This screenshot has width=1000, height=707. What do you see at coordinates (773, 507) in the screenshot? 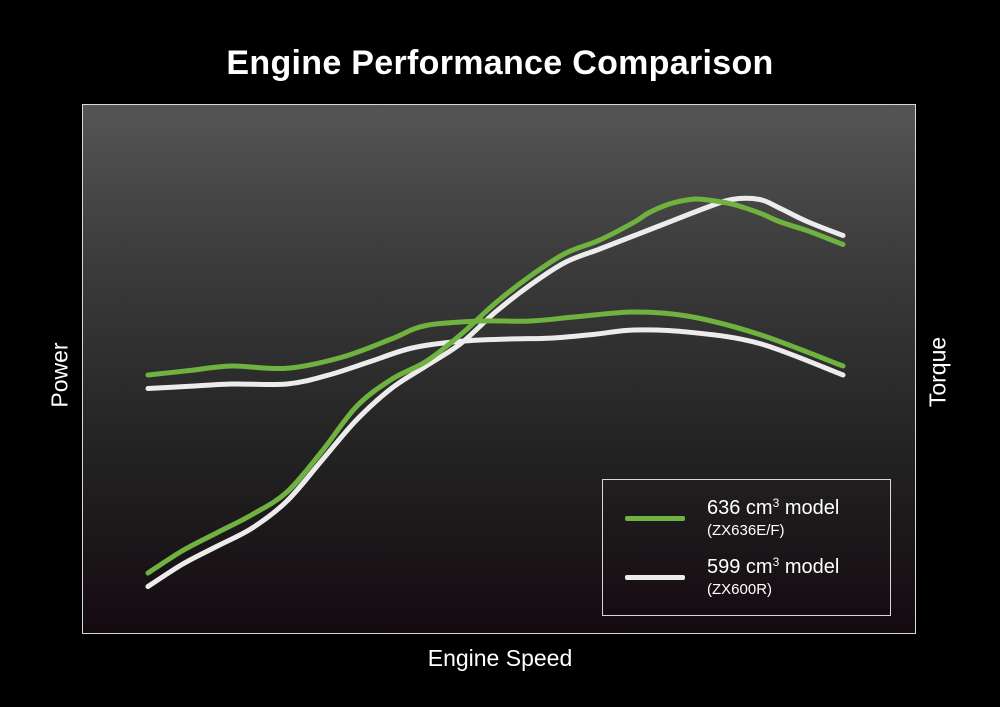
I see `legend-name-zx636: 636 cm3 model` at bounding box center [773, 507].